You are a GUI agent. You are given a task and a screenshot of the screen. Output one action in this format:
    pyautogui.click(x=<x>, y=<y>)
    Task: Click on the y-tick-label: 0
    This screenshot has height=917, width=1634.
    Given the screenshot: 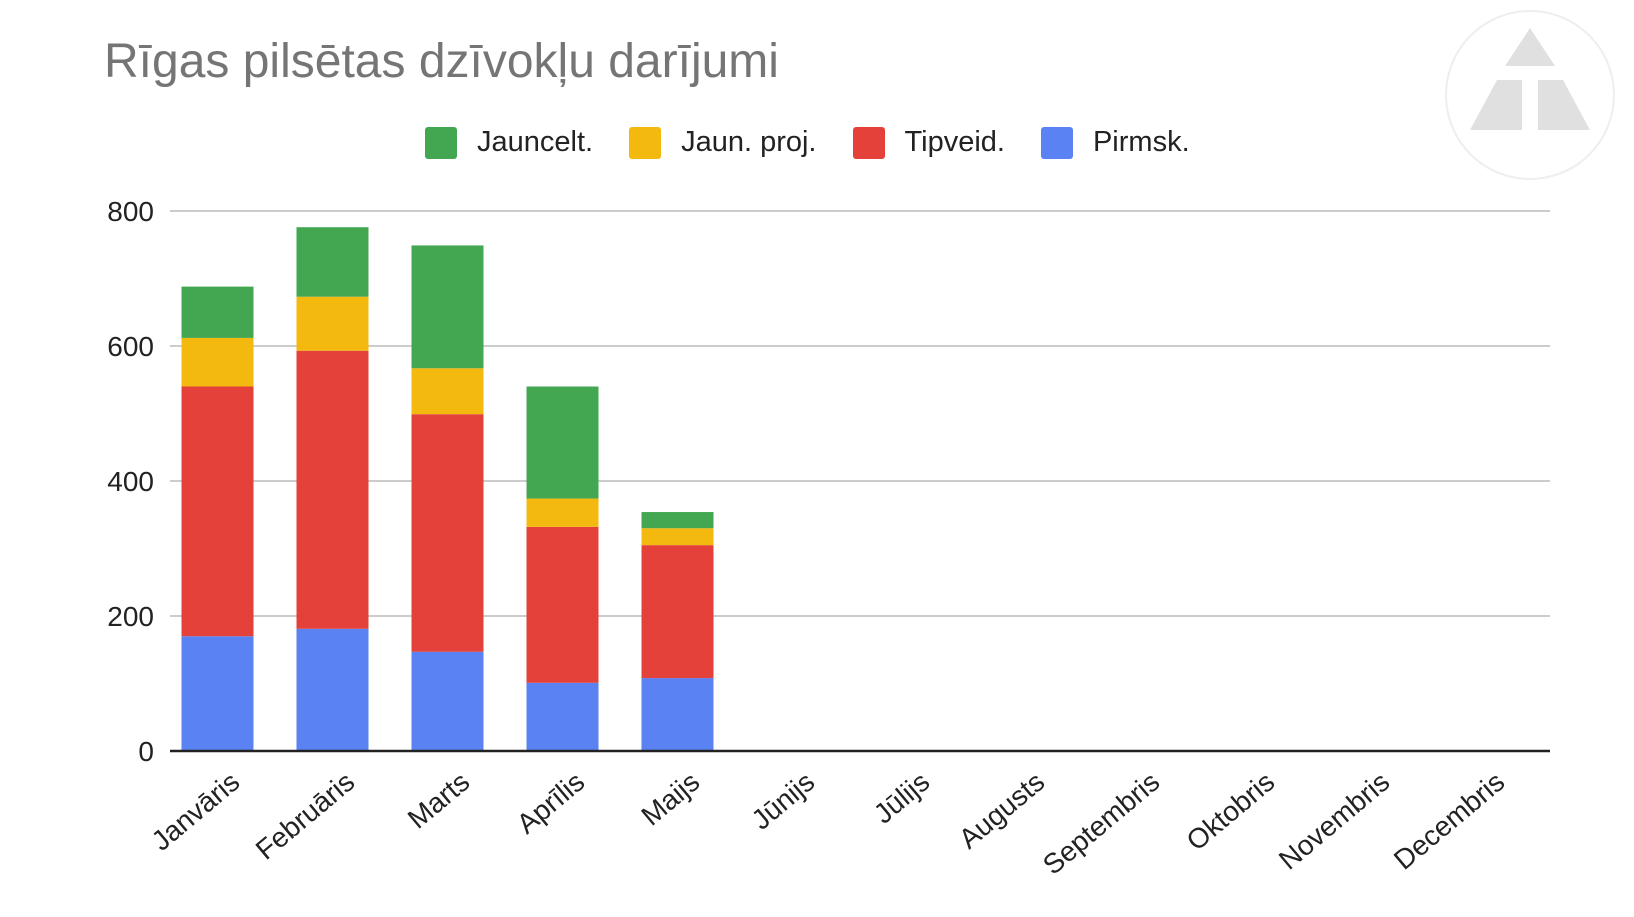 What is the action you would take?
    pyautogui.click(x=146, y=751)
    